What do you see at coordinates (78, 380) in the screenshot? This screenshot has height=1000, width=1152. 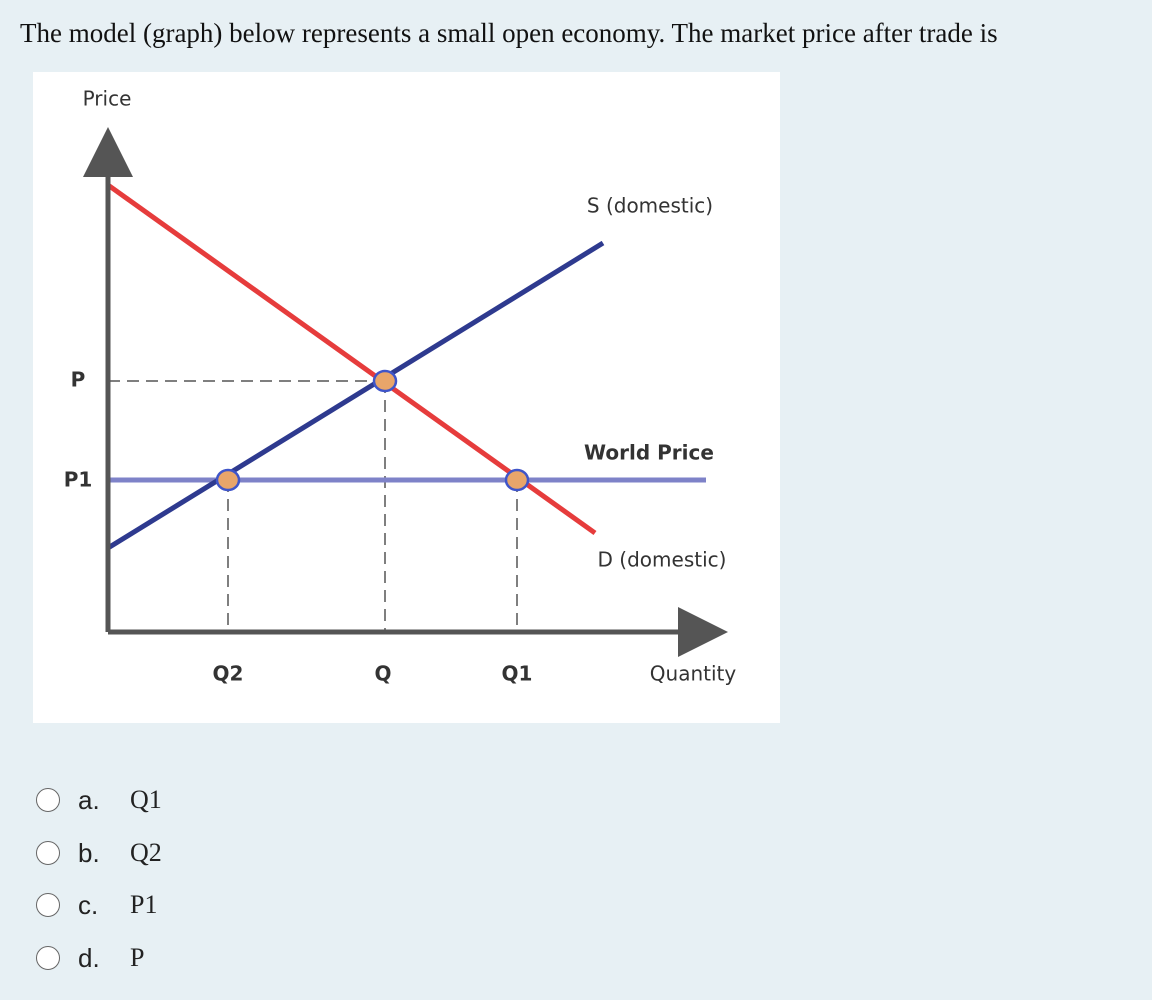 I see `price-label: P` at bounding box center [78, 380].